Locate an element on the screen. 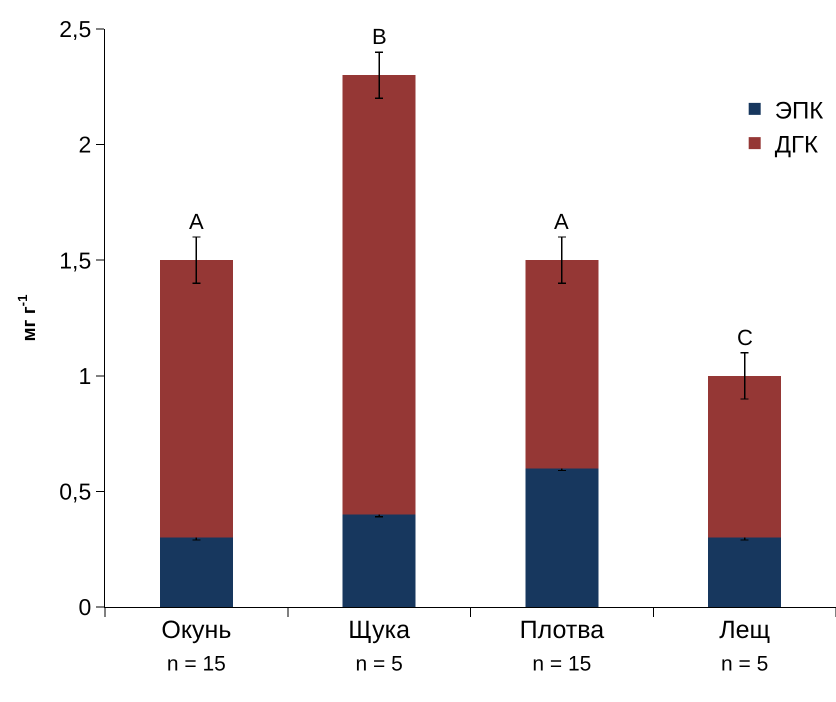 The height and width of the screenshot is (702, 836). x-tick-label: Плотва n = 15 is located at coordinates (562, 646).